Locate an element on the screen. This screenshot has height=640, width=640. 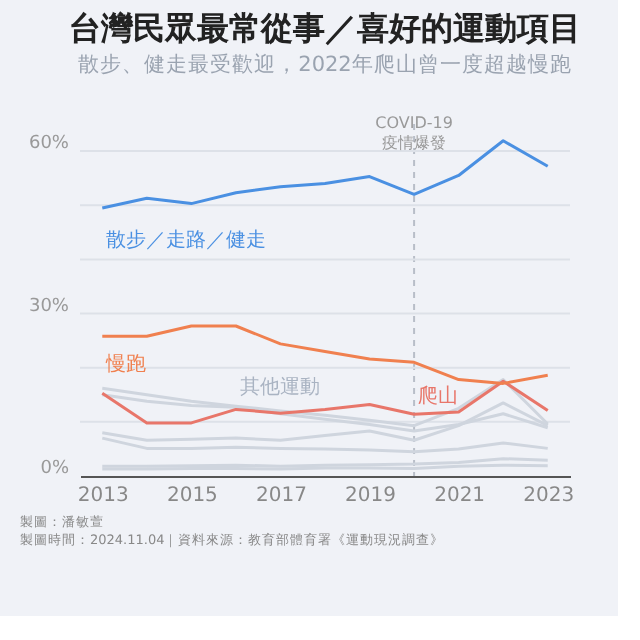
x-tick-label: 2023 is located at coordinates (549, 496).